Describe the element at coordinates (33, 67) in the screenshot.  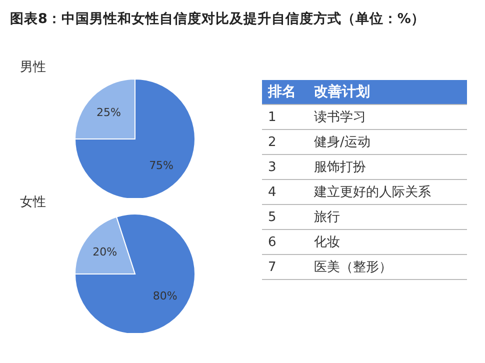
I see `chart-subtitle: 男性` at that location.